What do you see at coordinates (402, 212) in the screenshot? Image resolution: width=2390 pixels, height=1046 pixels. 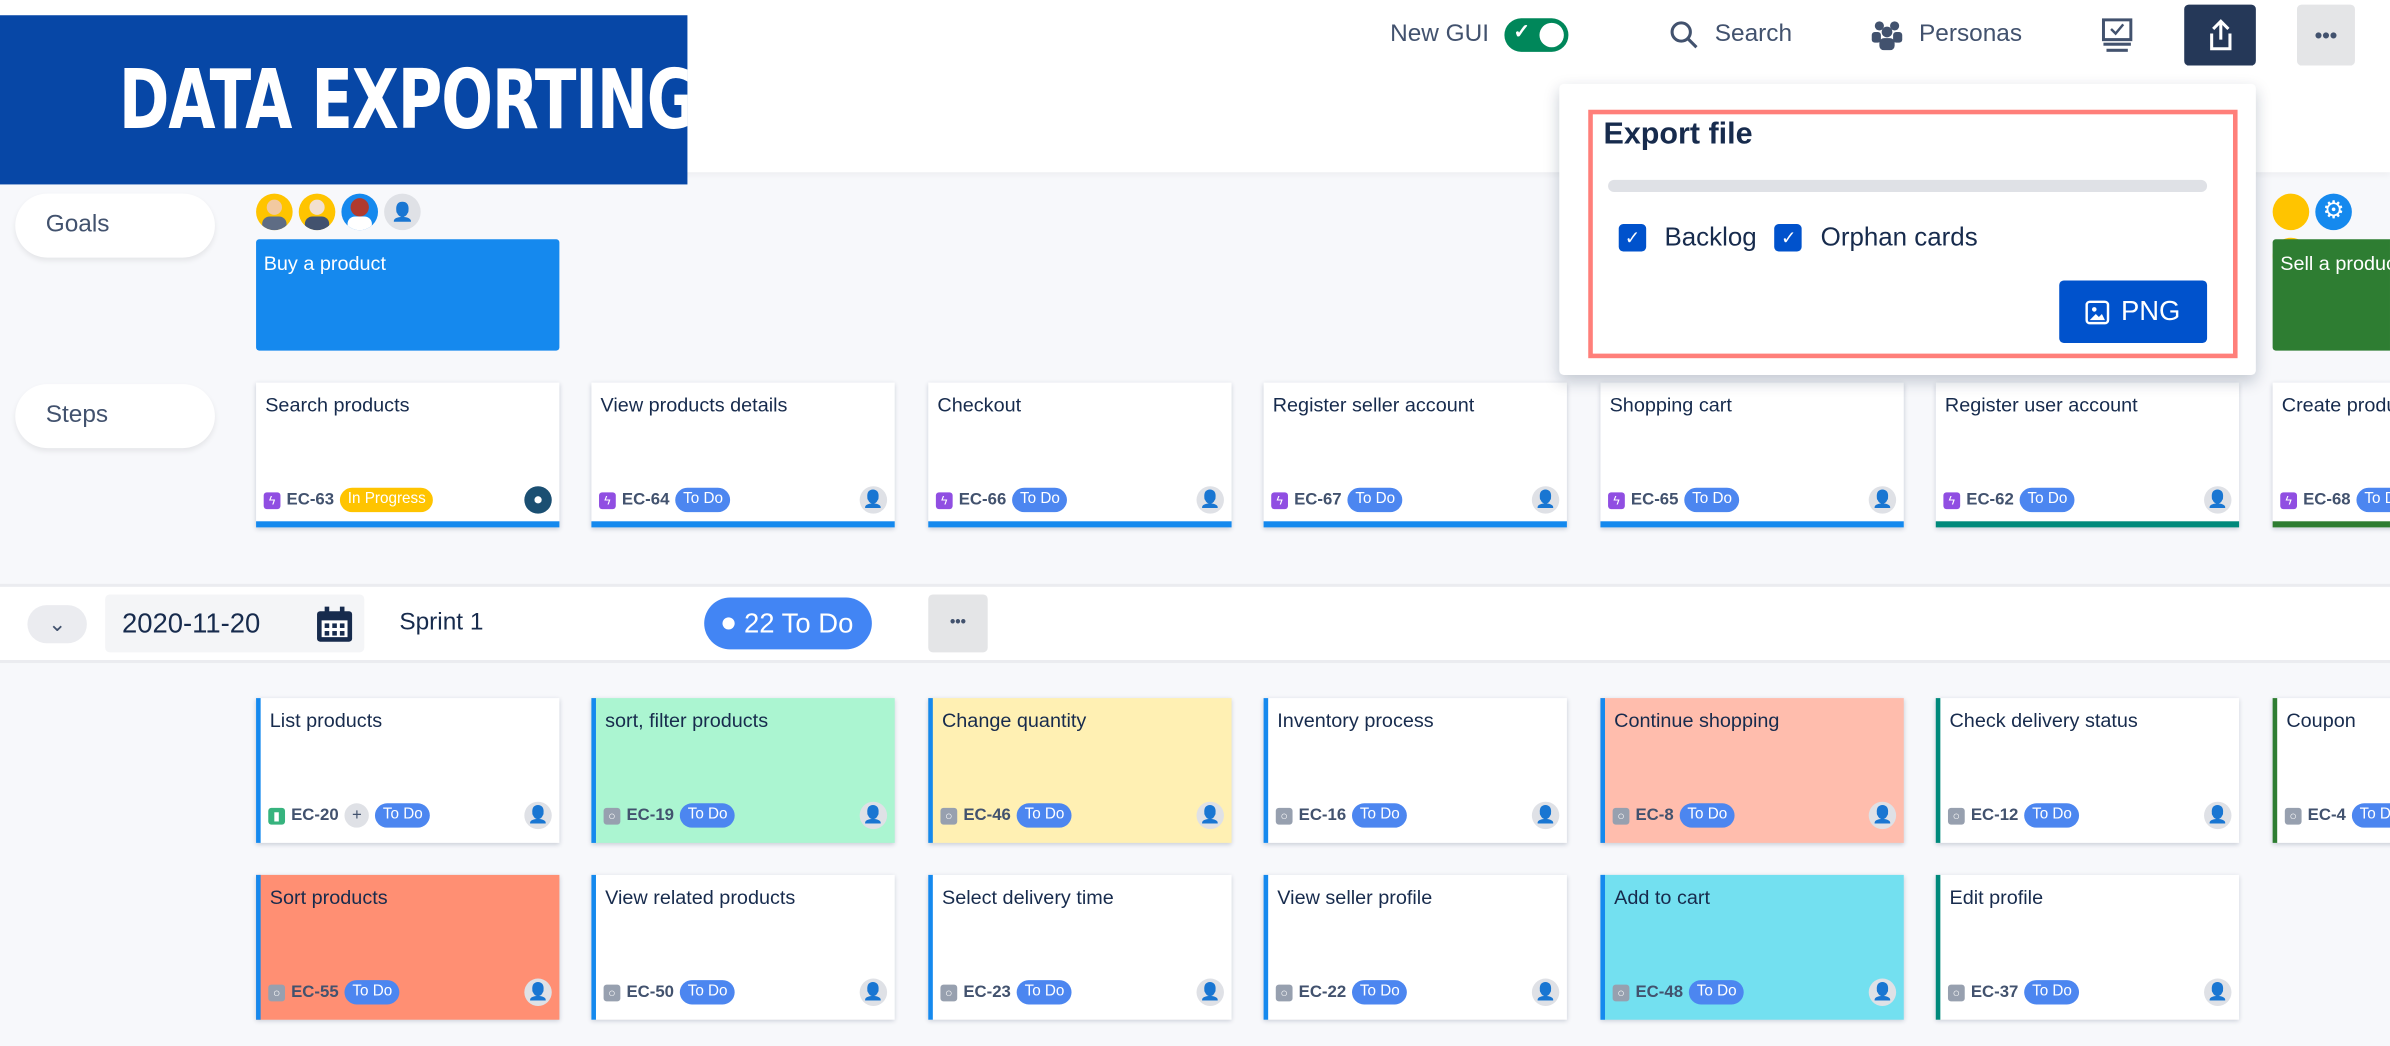 I see `add-persona-button: 👤` at bounding box center [402, 212].